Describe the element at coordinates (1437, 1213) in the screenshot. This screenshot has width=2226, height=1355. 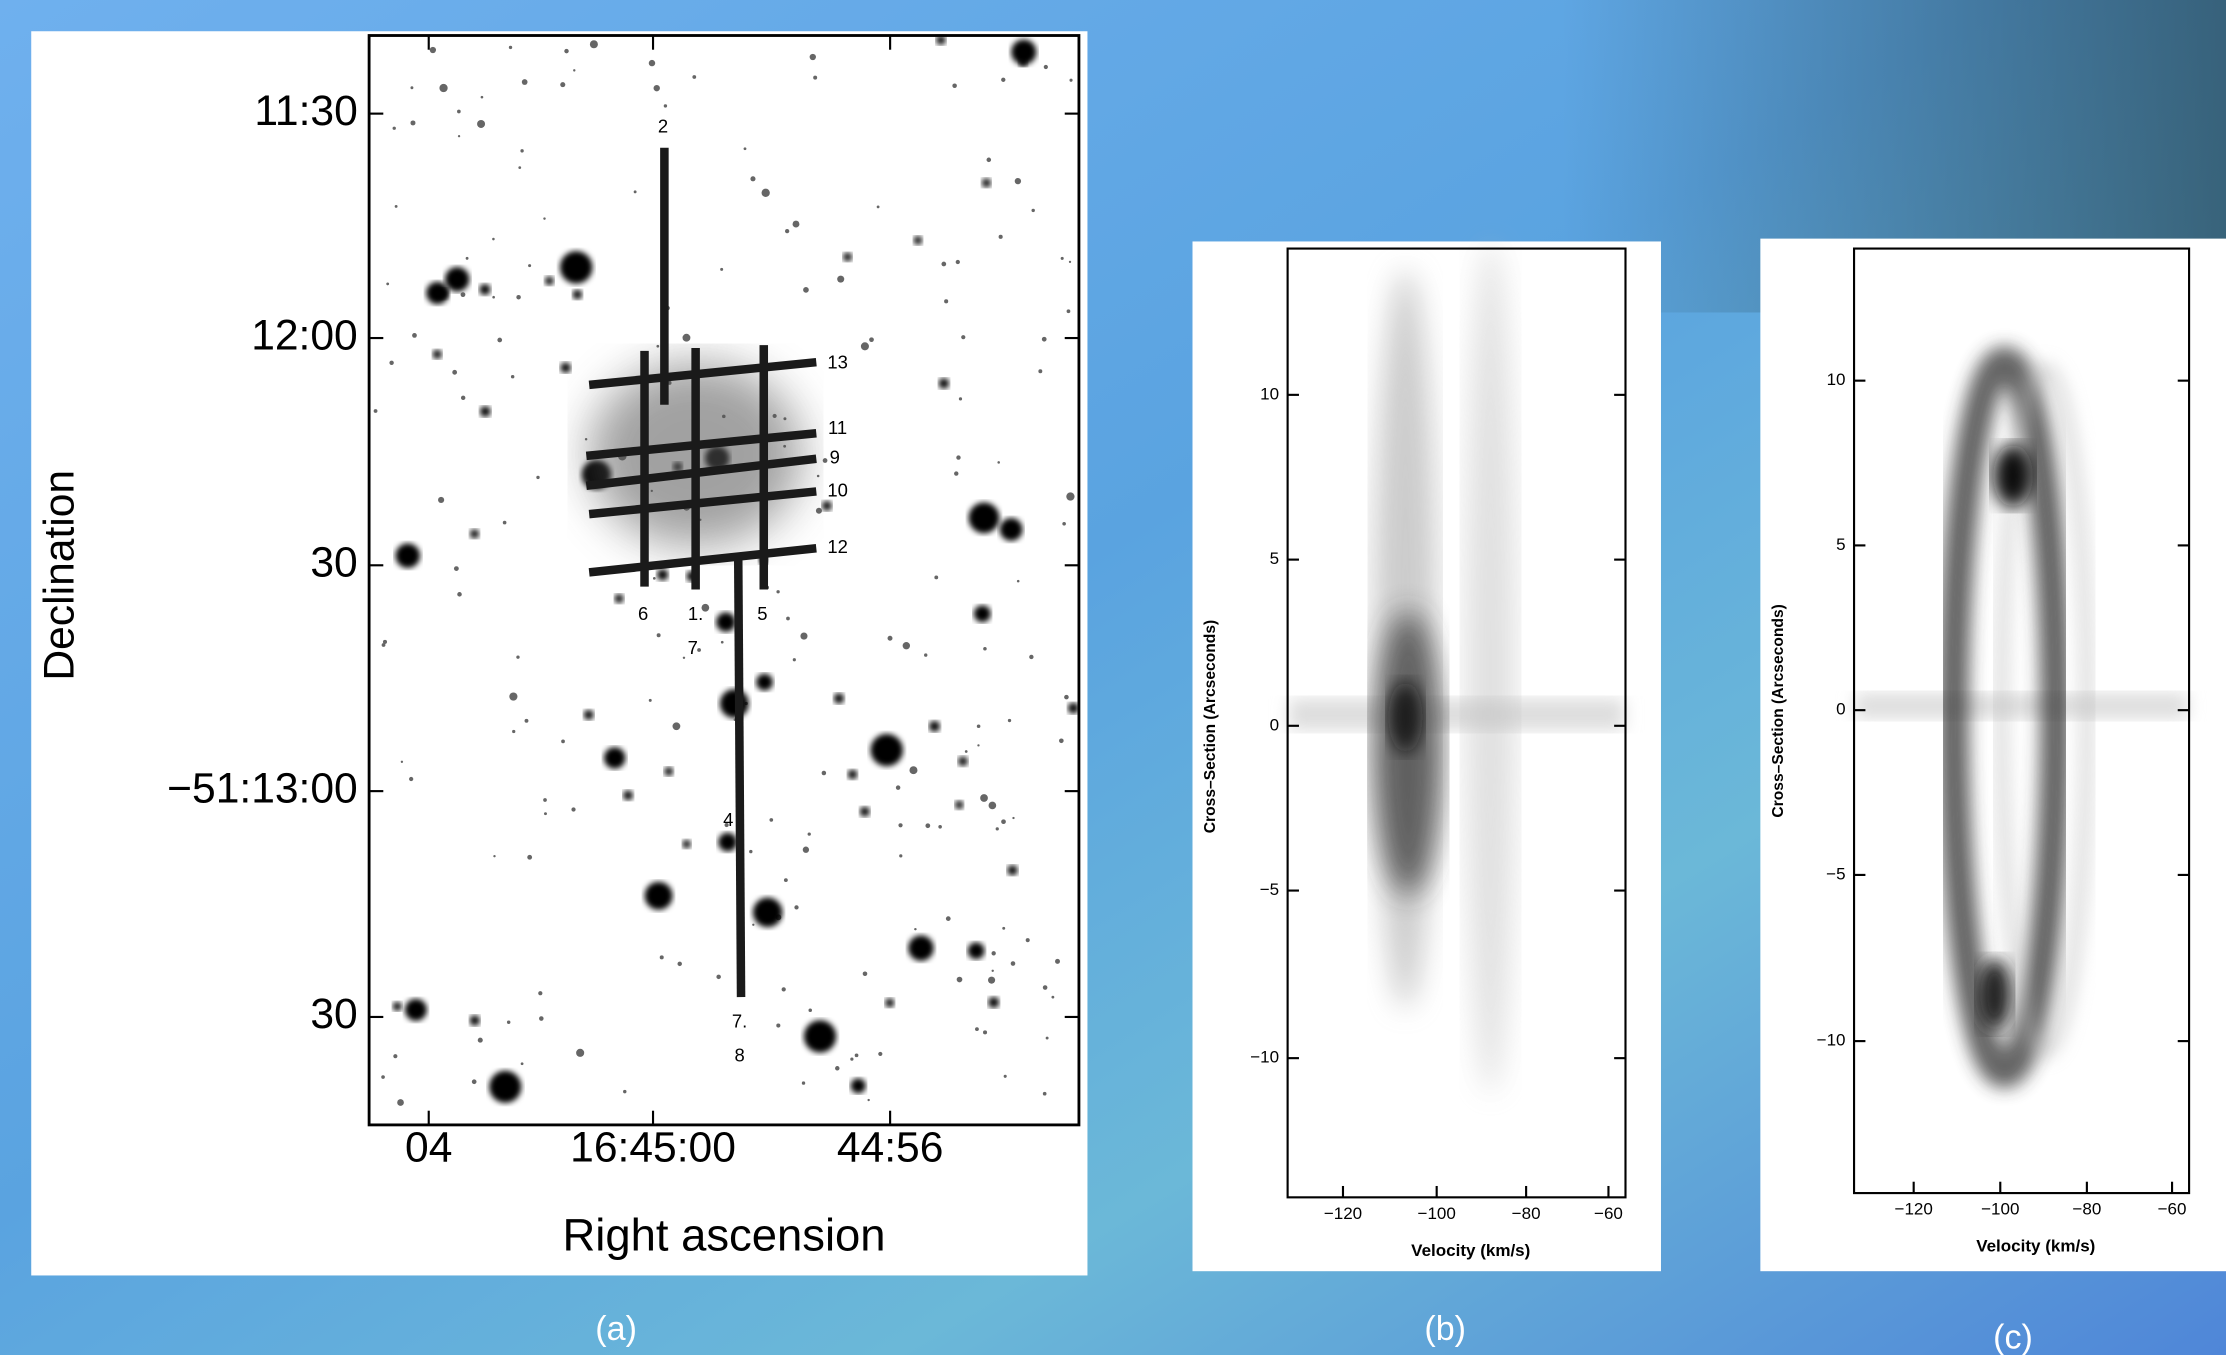
I see `x-tick-label: −100` at that location.